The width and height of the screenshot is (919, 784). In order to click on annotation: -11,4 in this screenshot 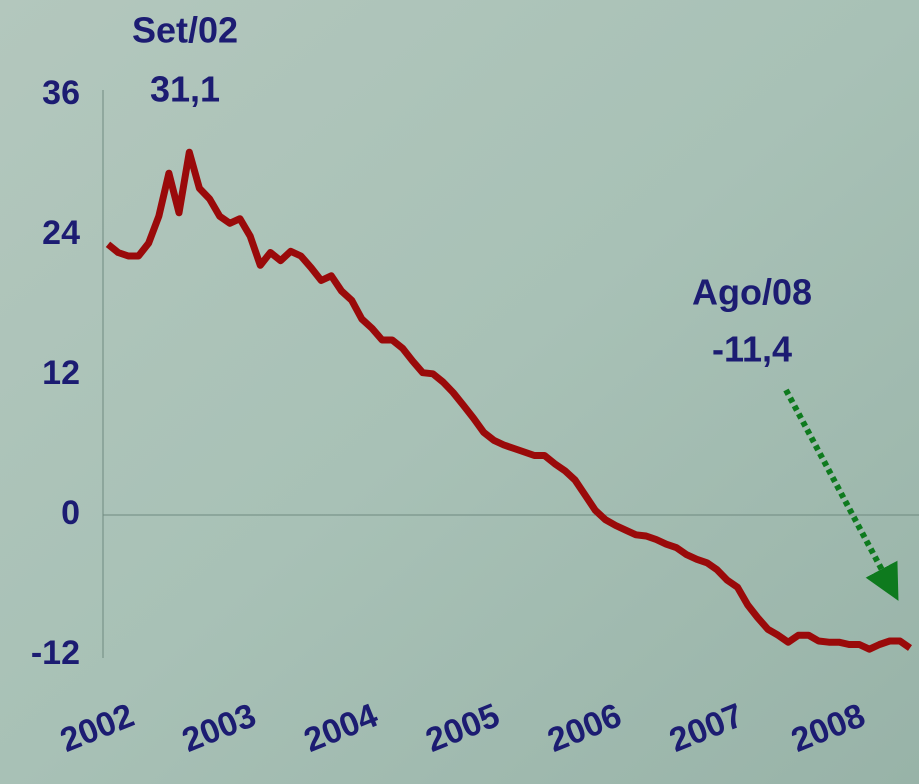, I will do `click(752, 349)`.